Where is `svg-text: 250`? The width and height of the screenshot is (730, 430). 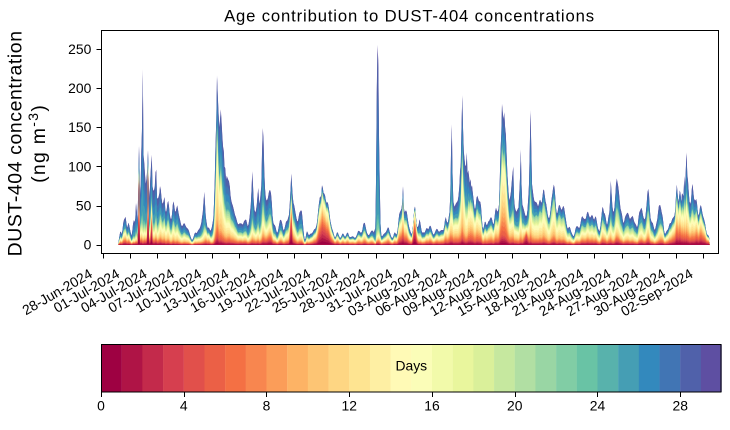
svg-text: 250 is located at coordinates (79, 49).